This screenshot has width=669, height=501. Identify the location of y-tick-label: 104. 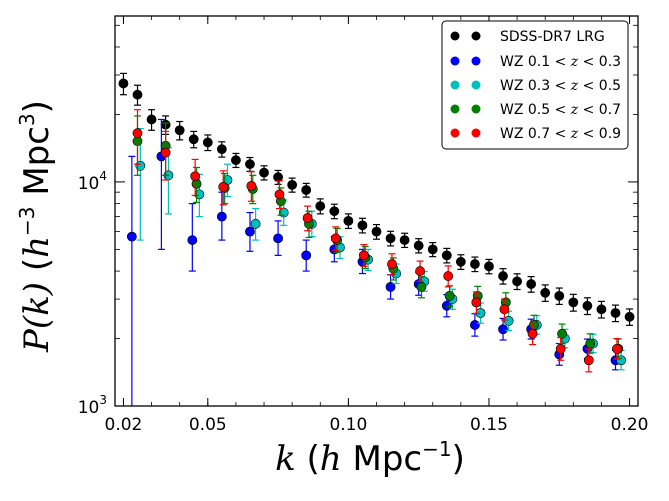
(92, 181).